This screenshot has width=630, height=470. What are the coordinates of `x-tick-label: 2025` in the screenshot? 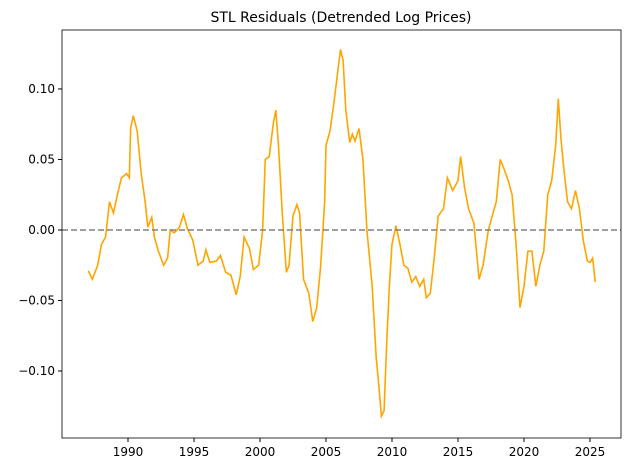 It's located at (590, 452).